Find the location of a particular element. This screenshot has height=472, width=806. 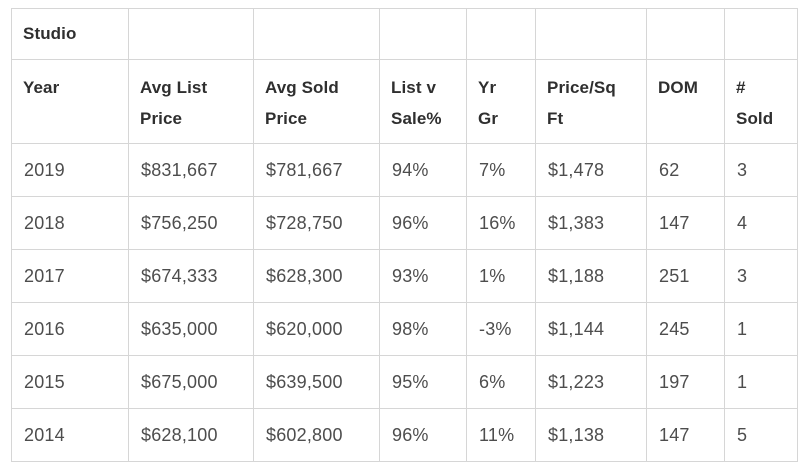

data-cell-list-v-sale: 94% is located at coordinates (423, 170).